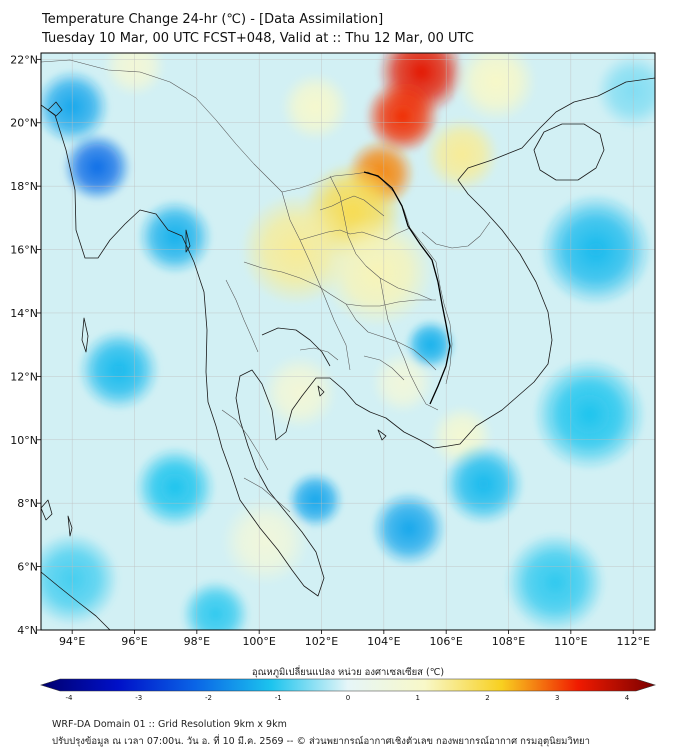 The image size is (676, 756). I want to click on colorbar-tick-label: 1, so click(418, 698).